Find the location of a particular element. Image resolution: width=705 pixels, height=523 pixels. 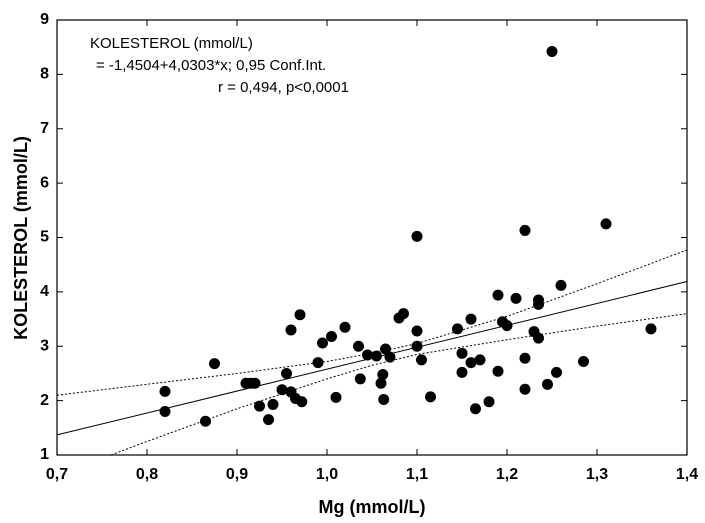

x-tick-label: 1,1 is located at coordinates (417, 474).